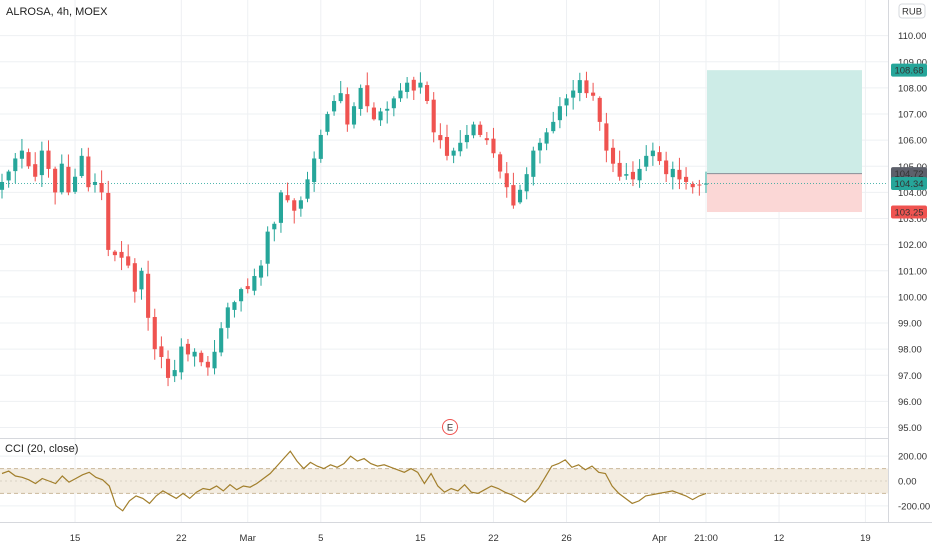 This screenshot has height=550, width=932. What do you see at coordinates (779, 538) in the screenshot?
I see `time-tick-label: 12` at bounding box center [779, 538].